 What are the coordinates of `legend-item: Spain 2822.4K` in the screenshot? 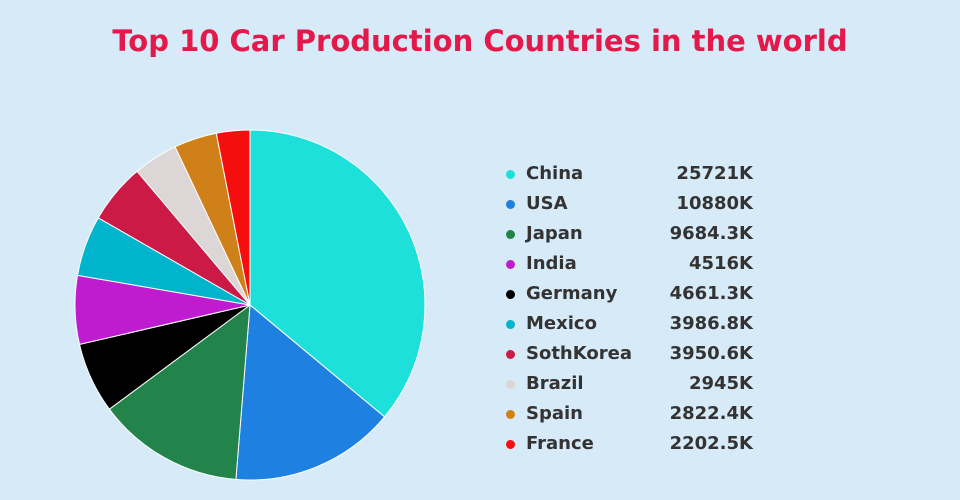 It's located at (628, 416).